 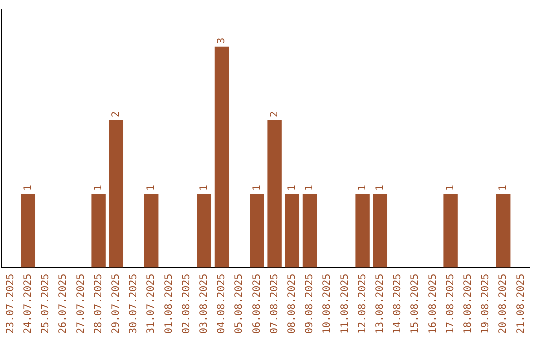 What do you see at coordinates (46, 304) in the screenshot?
I see `x-tick-label: 25.07.2025` at bounding box center [46, 304].